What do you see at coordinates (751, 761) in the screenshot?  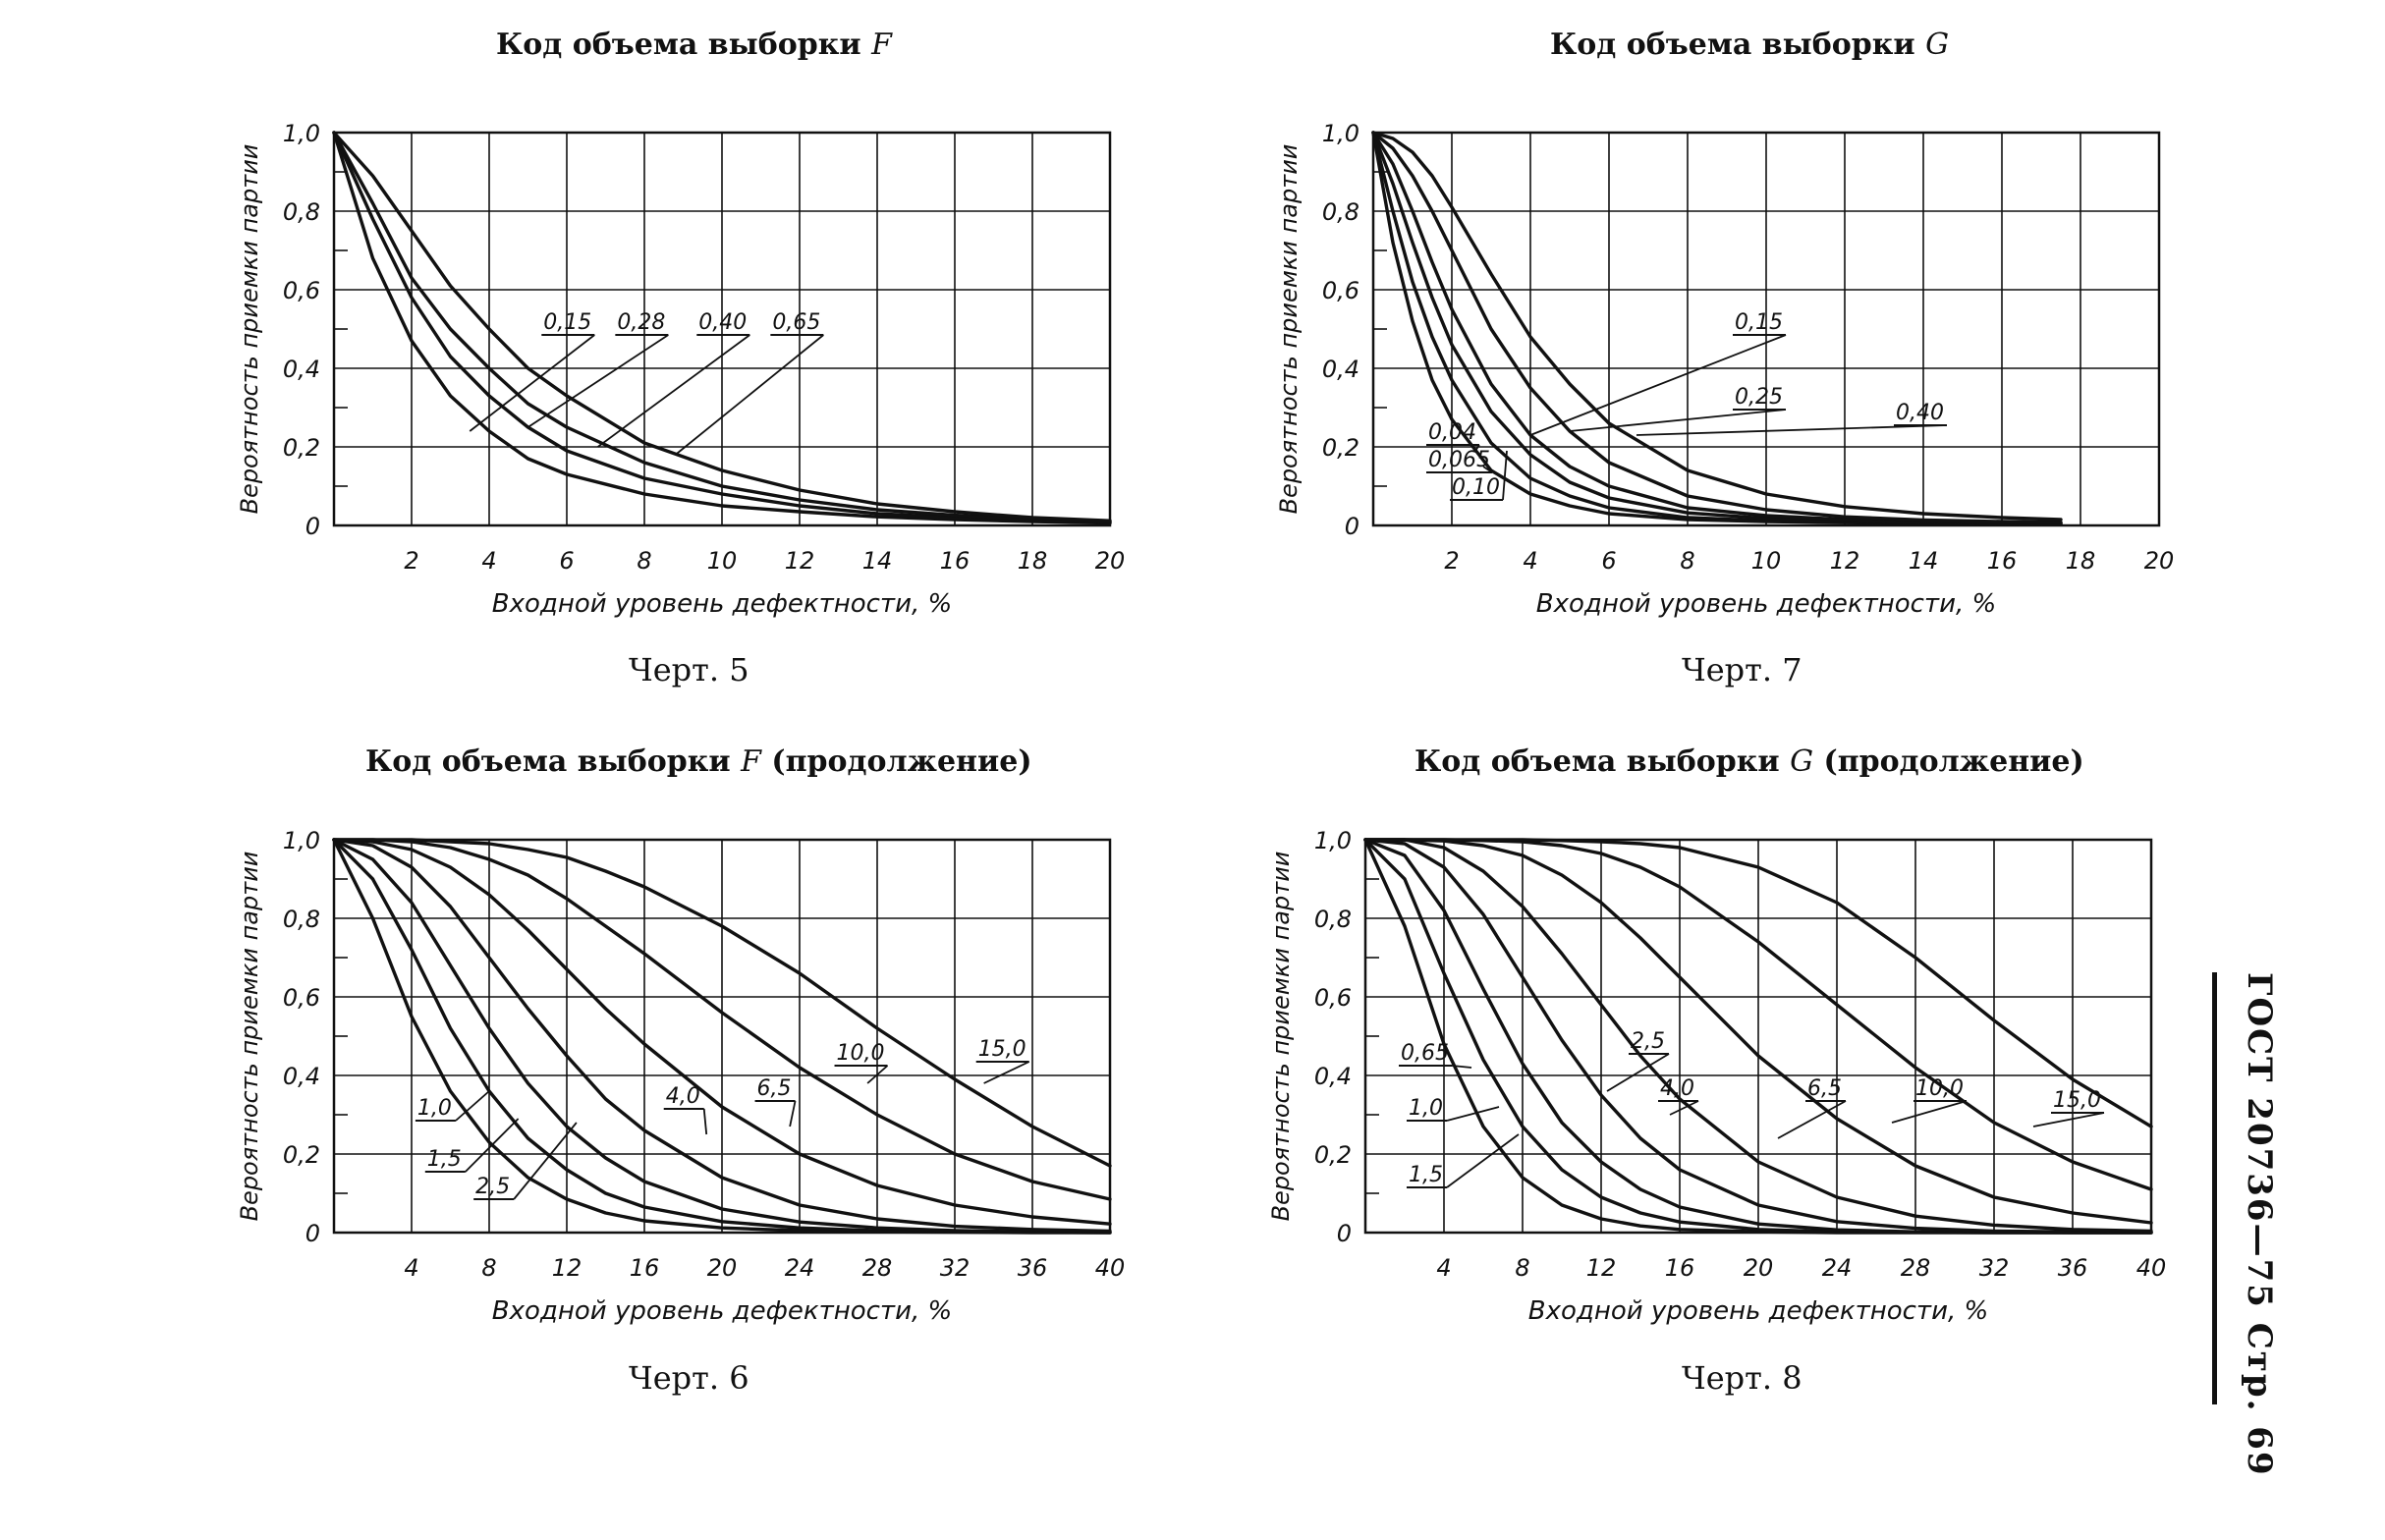 I see `chart-title-code: F` at bounding box center [751, 761].